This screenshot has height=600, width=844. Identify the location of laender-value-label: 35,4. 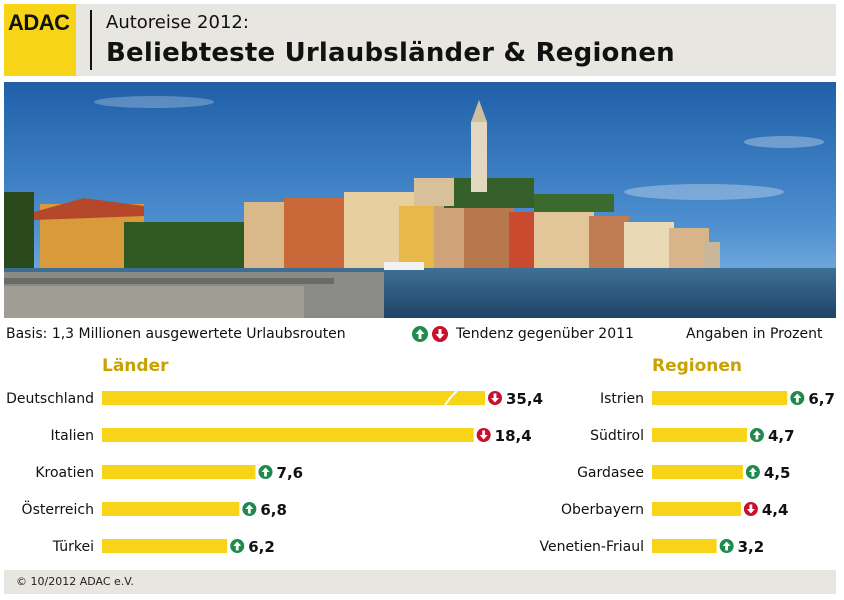
(524, 399).